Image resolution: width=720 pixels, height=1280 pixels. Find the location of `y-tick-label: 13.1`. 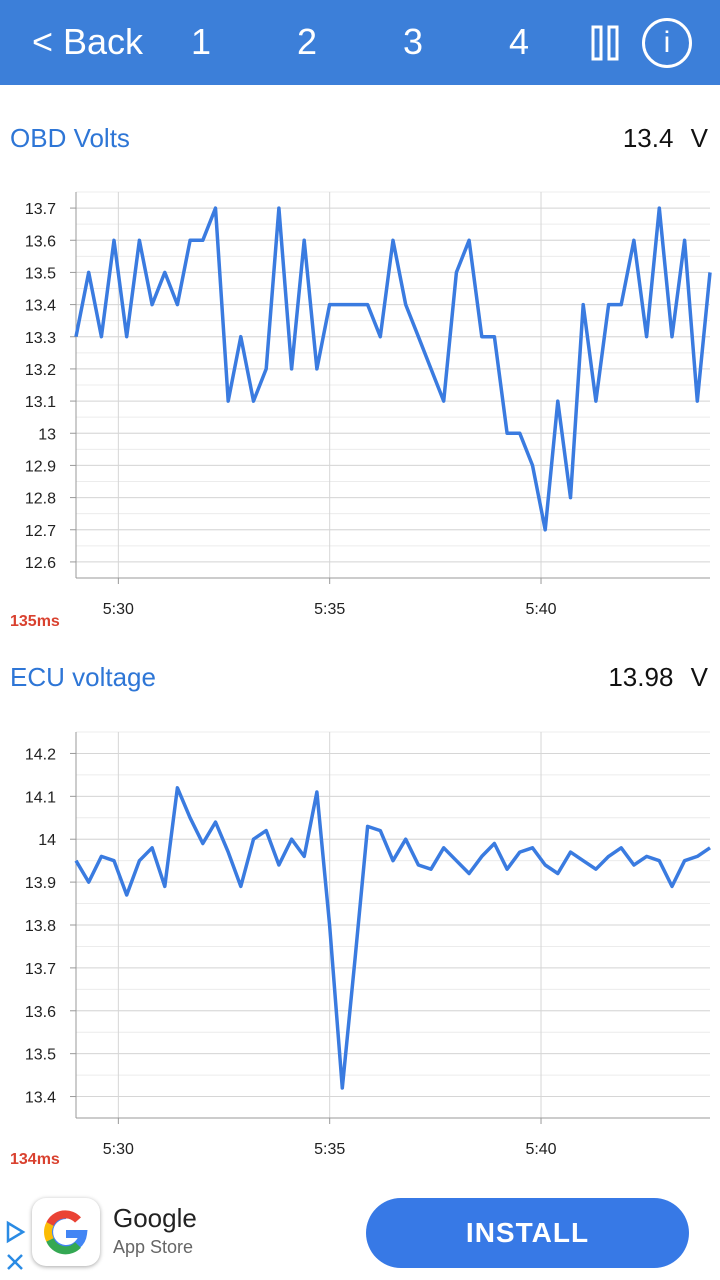

y-tick-label: 13.1 is located at coordinates (40, 402).